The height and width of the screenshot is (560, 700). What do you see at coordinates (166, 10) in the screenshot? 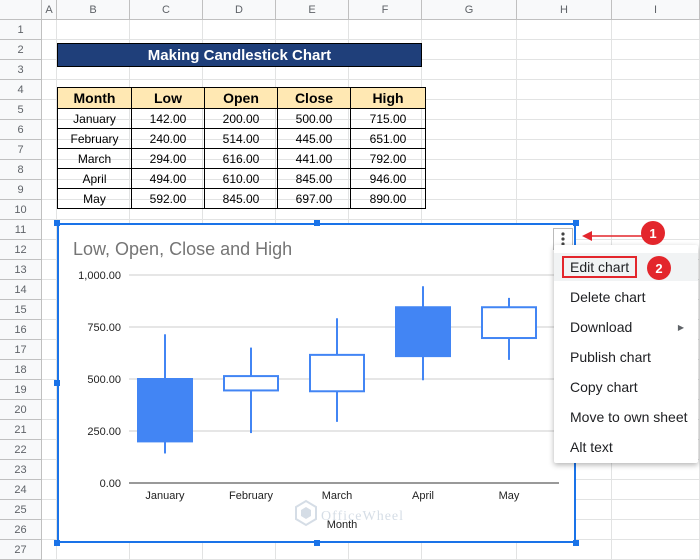
I see `column-header-c: C` at bounding box center [166, 10].